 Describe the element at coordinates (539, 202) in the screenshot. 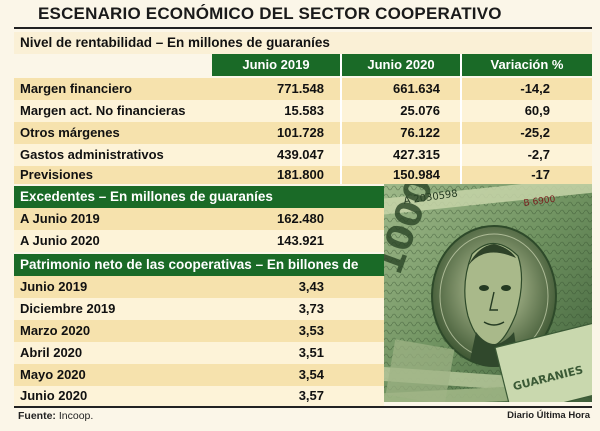

I see `svg-text: B 6900` at that location.